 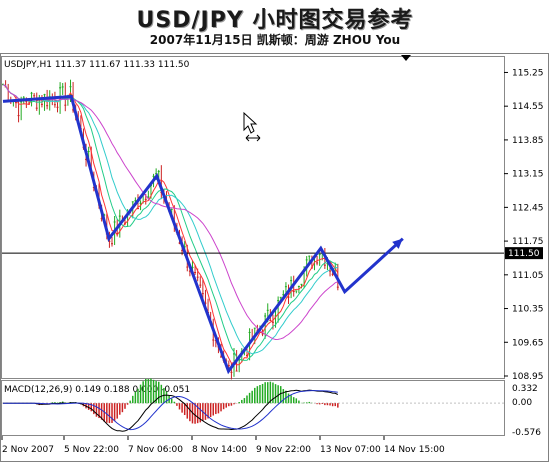 What do you see at coordinates (219, 450) in the screenshot?
I see `time-tick-label: 8 Nov 14:00` at bounding box center [219, 450].